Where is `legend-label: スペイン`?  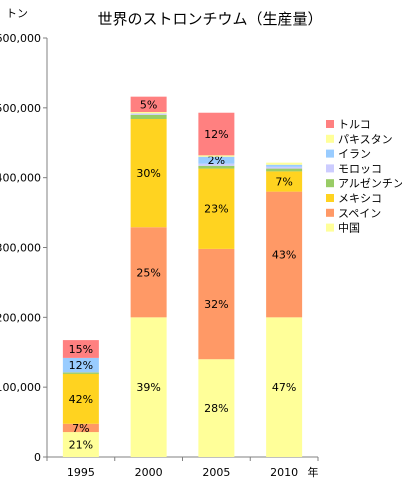
legend-label: スペイン is located at coordinates (359, 213).